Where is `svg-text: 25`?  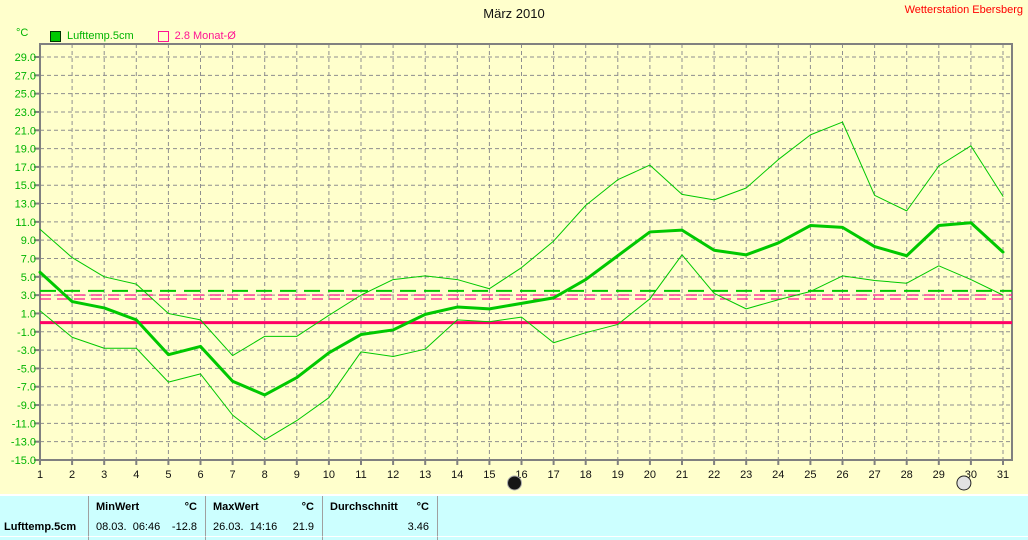 svg-text: 25 is located at coordinates (810, 475).